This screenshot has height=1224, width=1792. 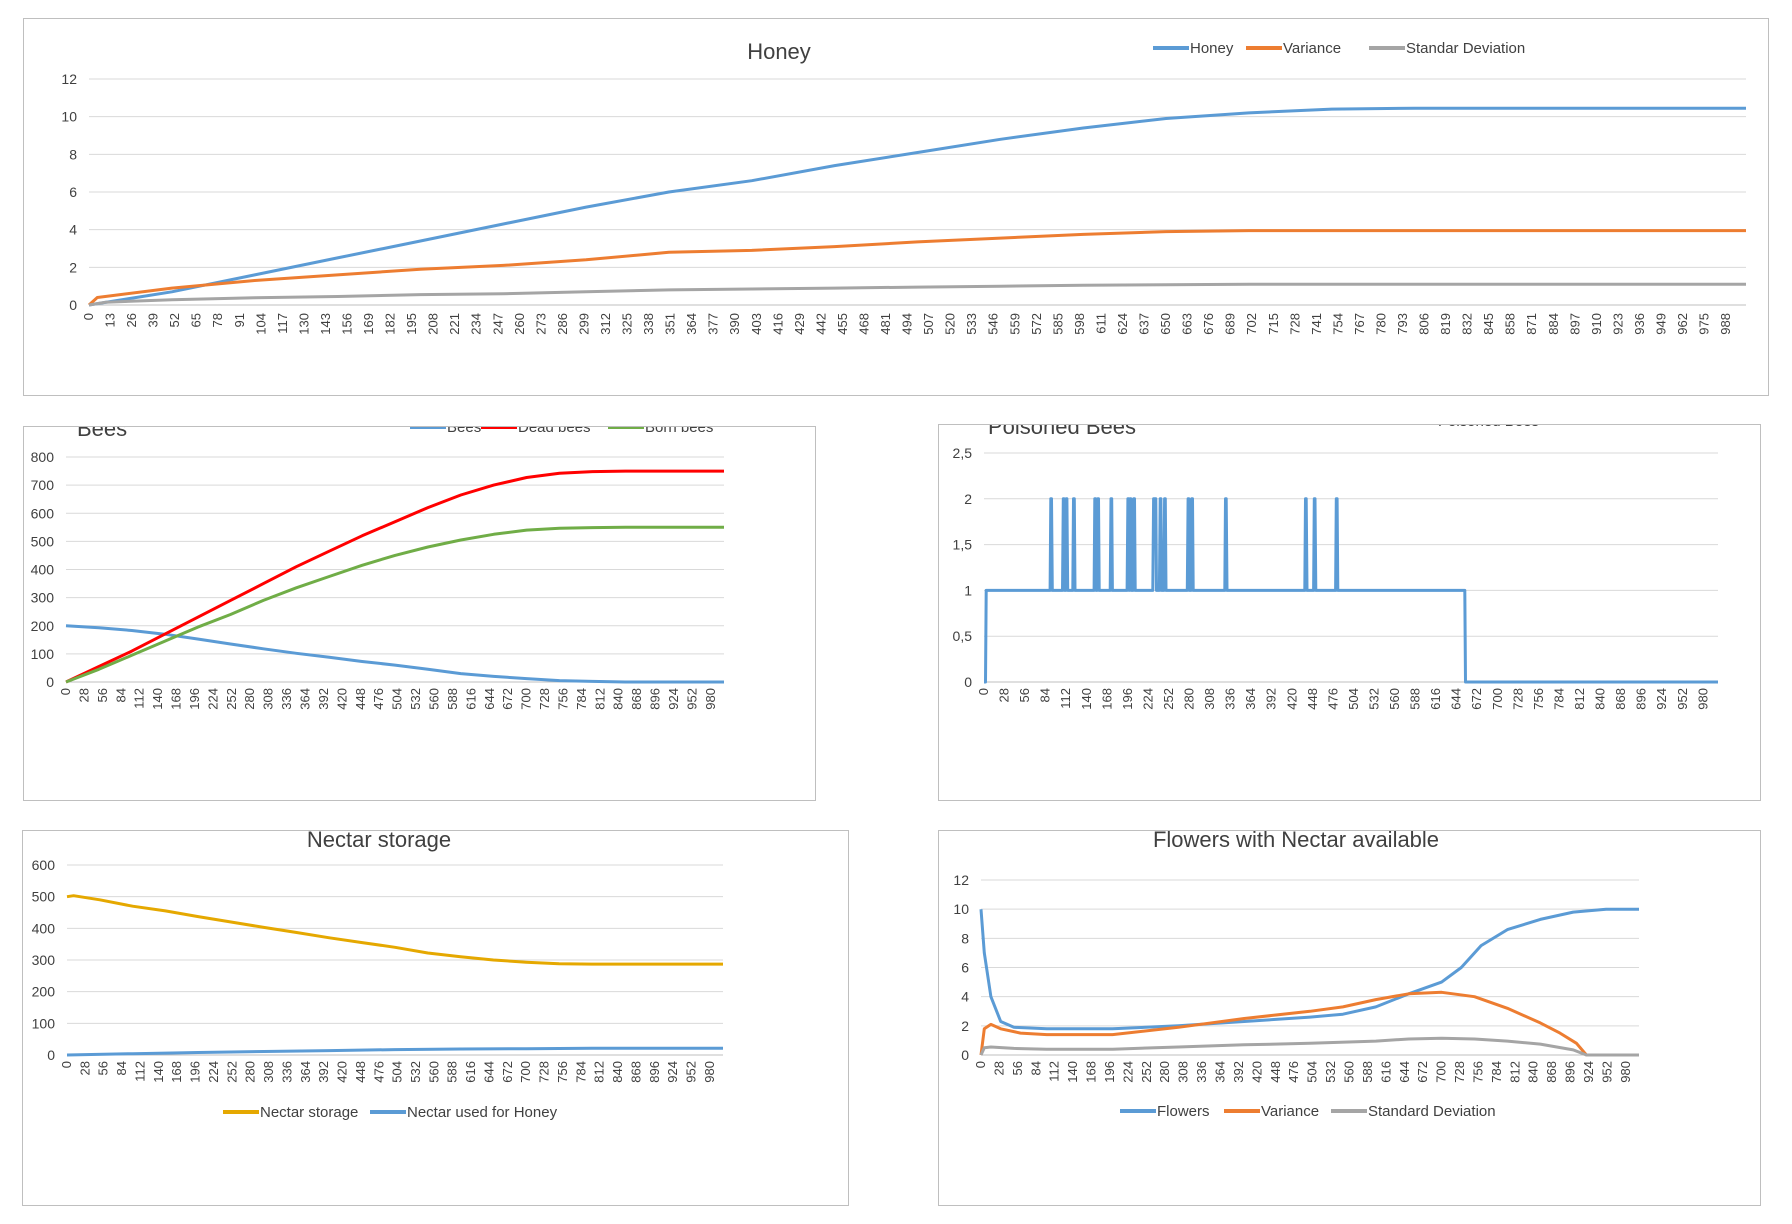 I want to click on bees-x-tick-label: 532, so click(x=415, y=699).